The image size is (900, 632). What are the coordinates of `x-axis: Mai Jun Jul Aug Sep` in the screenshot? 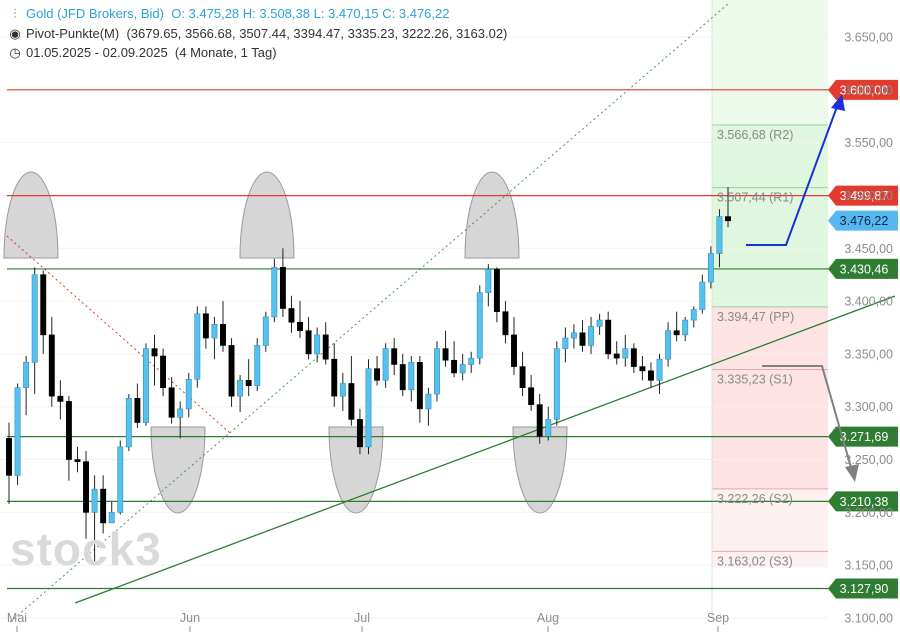 It's located at (368, 621).